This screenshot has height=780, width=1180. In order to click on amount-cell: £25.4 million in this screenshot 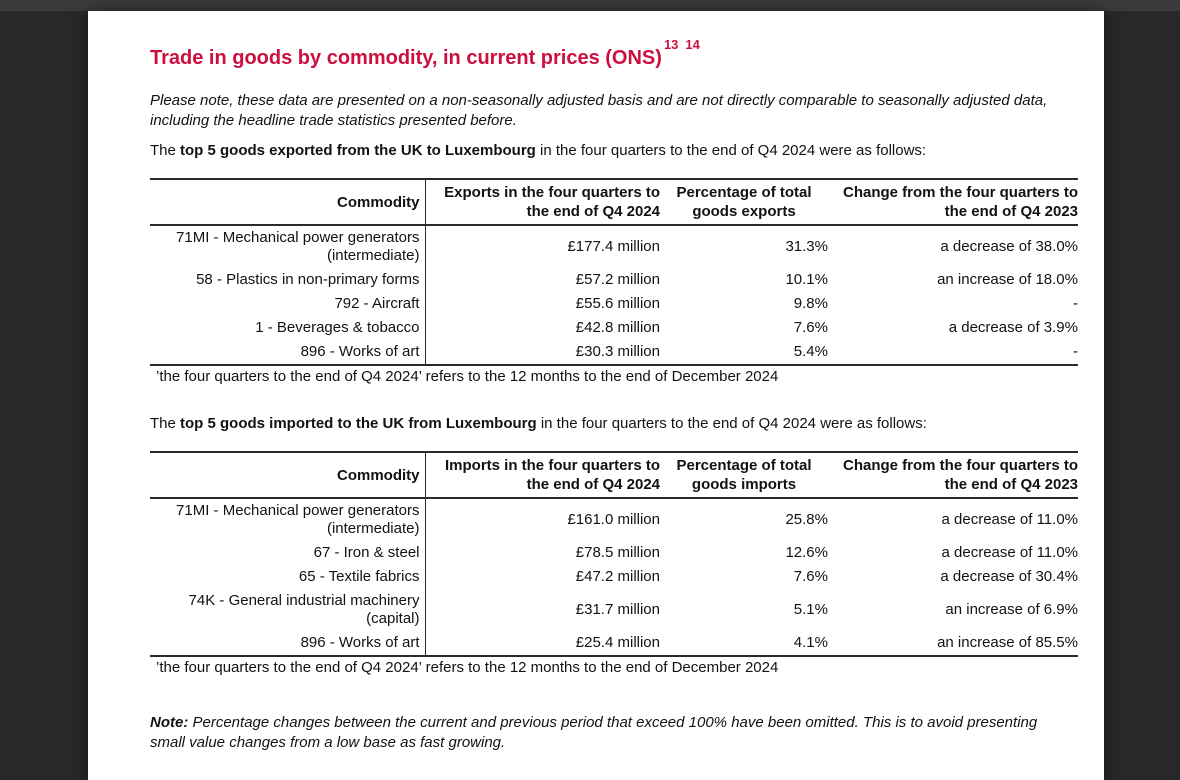, I will do `click(542, 644)`.